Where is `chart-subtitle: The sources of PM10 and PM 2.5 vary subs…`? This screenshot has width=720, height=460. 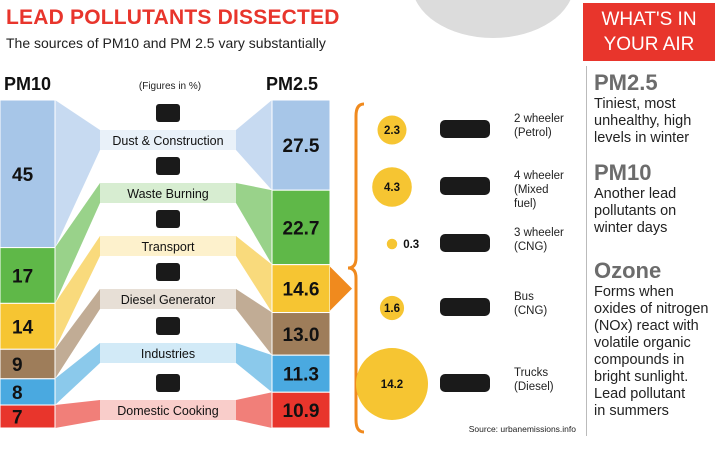
chart-subtitle: The sources of PM10 and PM 2.5 vary subs… is located at coordinates (166, 43).